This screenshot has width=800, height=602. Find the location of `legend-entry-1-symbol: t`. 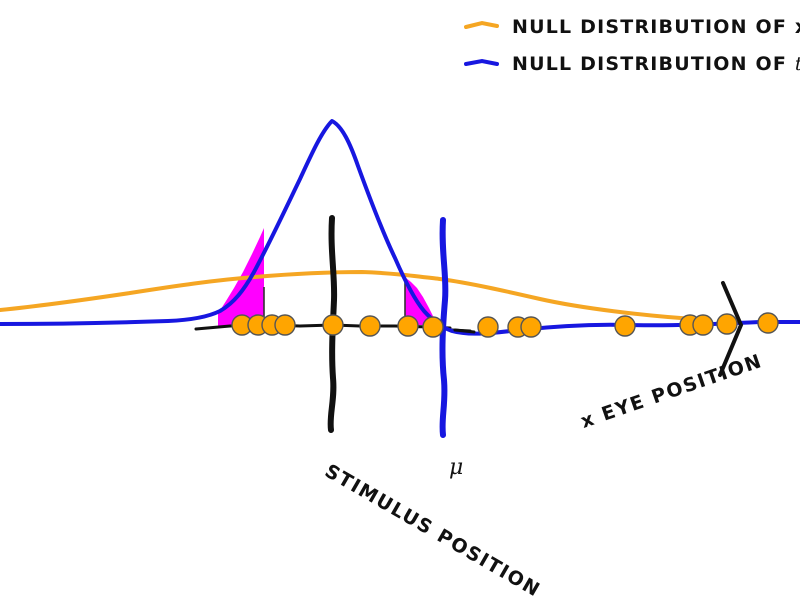

legend-entry-1-symbol: t is located at coordinates (797, 64).